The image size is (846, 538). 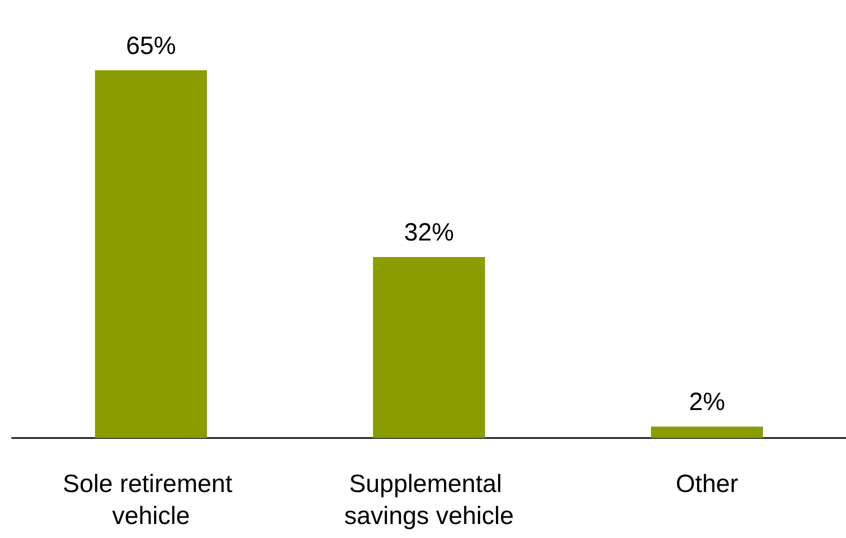 I want to click on data-label: 2%, so click(x=707, y=402).